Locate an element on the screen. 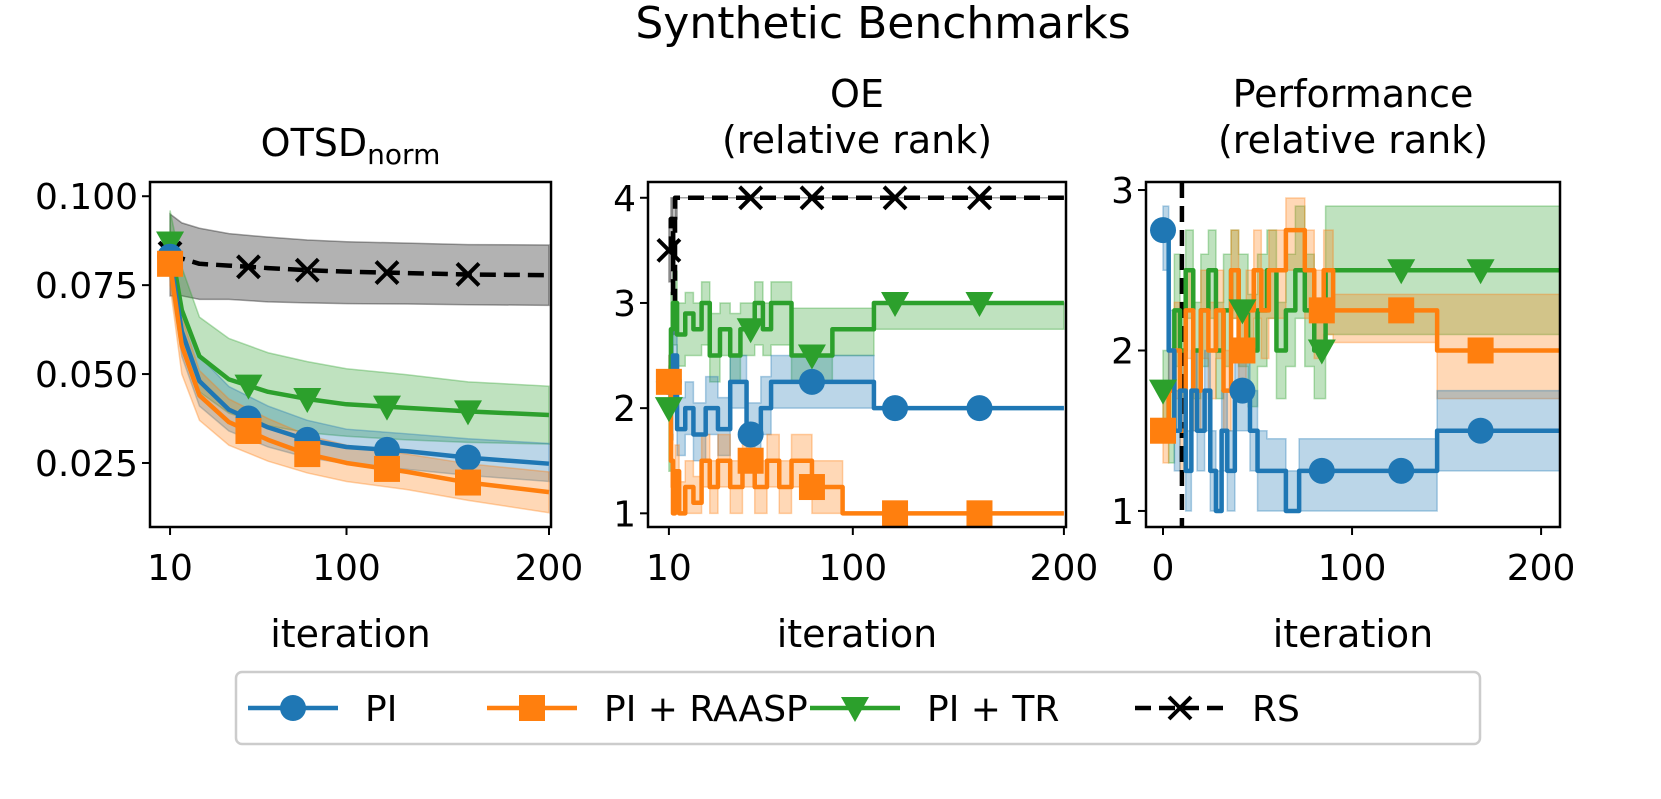  y-tick-label: 0.050 is located at coordinates (86, 375).